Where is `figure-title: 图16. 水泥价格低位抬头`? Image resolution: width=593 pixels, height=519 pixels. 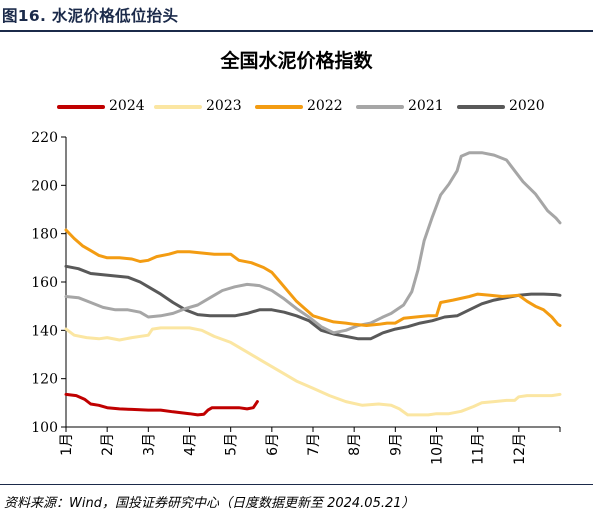 figure-title: 图16. 水泥价格低位抬头 is located at coordinates (90, 16).